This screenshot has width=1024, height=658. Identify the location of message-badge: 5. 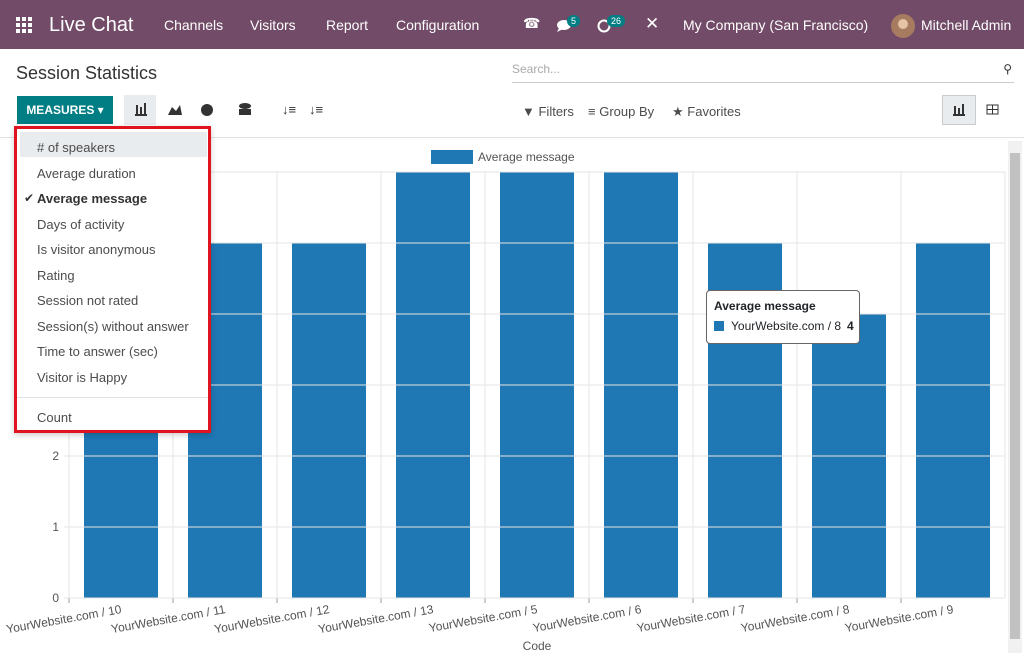
(573, 21).